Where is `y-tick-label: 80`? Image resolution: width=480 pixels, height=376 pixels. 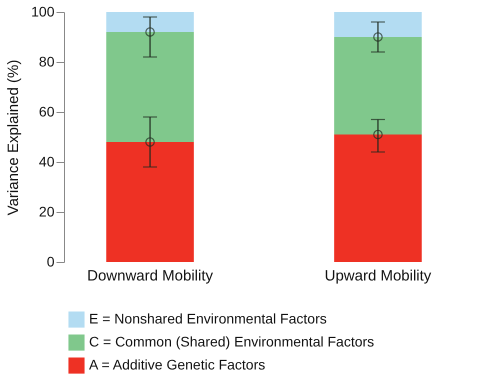 y-tick-label: 80 is located at coordinates (46, 62).